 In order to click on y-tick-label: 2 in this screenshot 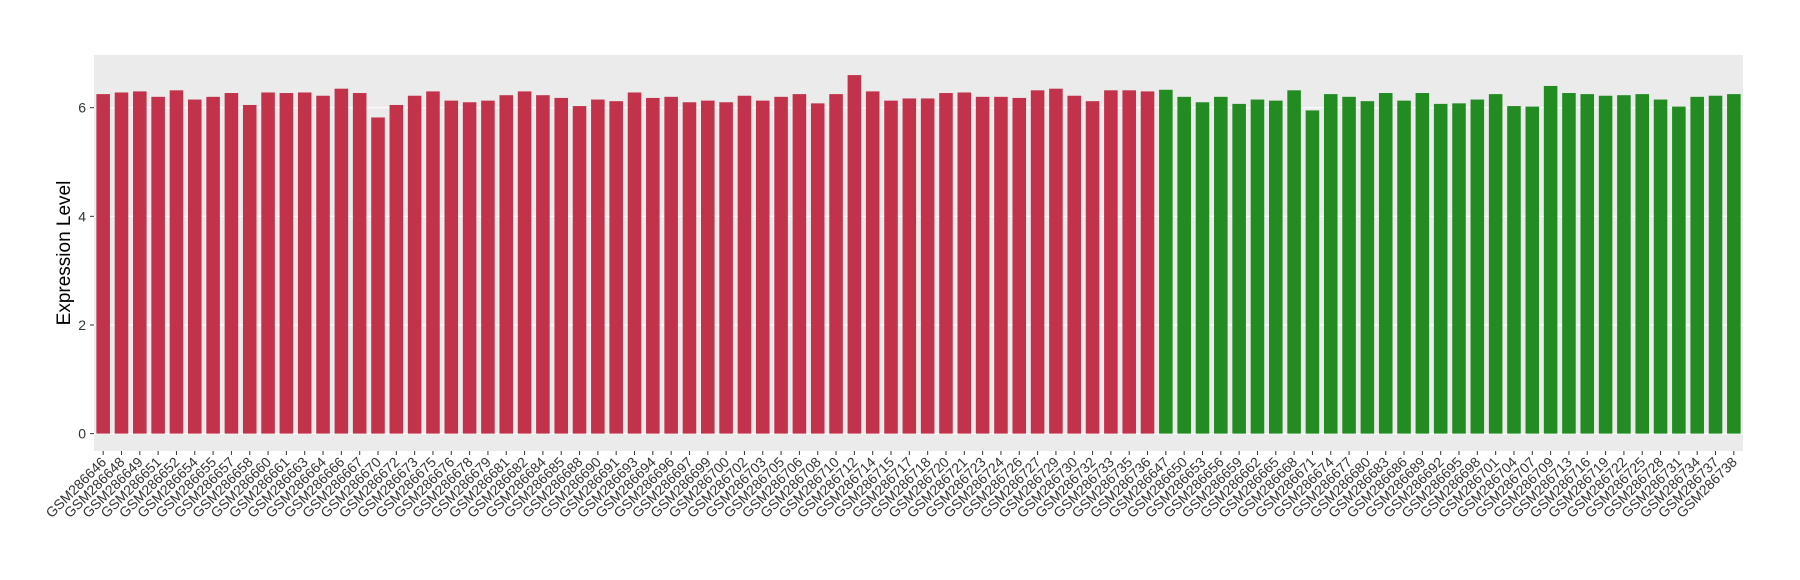, I will do `click(82, 325)`.